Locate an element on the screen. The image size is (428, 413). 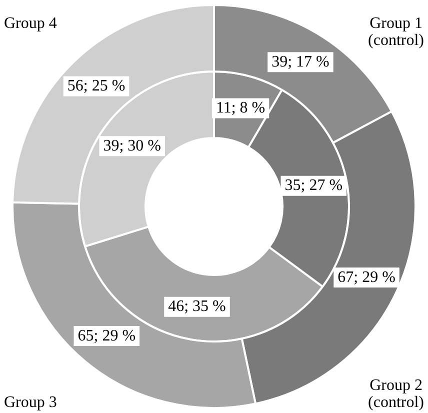
slice-label: Group 2 (control) is located at coordinates (396, 394).